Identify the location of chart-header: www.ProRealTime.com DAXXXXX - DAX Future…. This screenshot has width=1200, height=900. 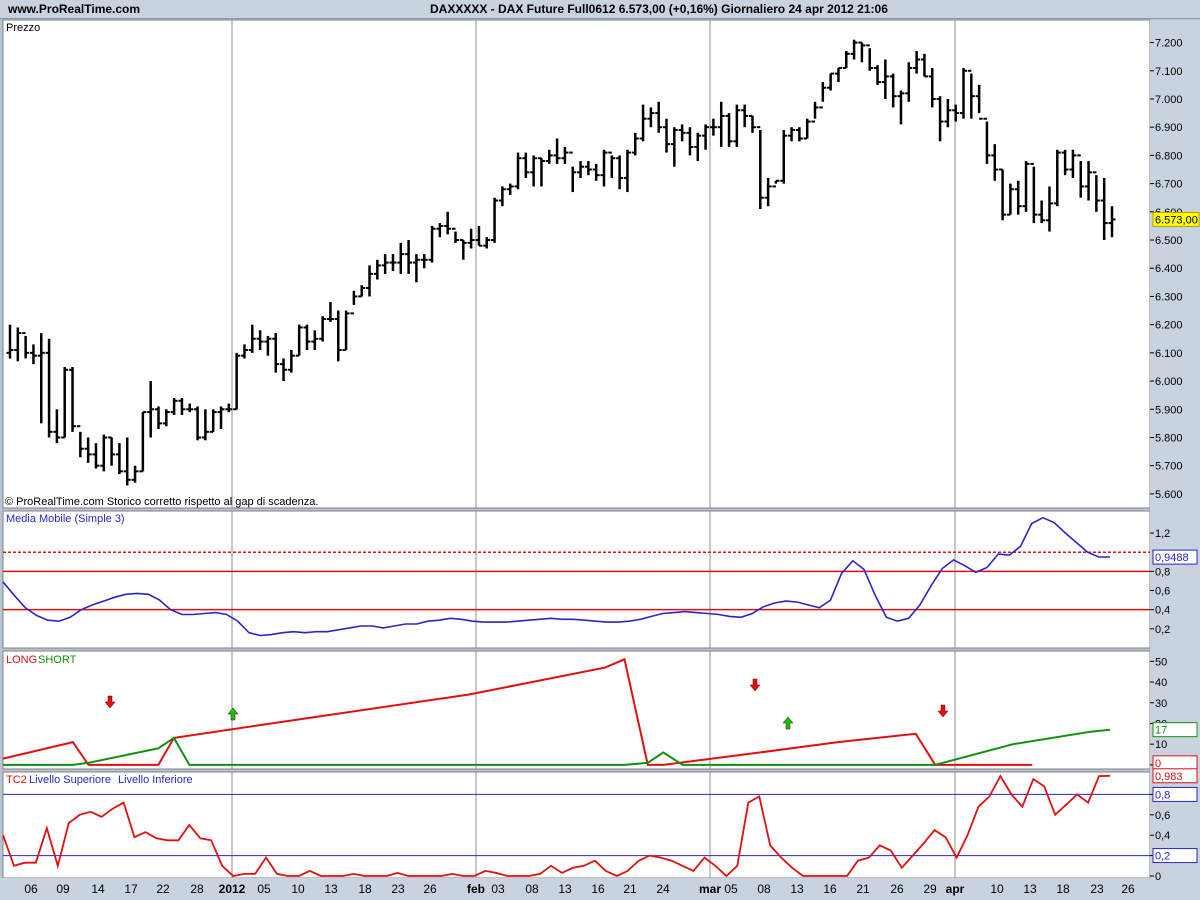
(600, 9).